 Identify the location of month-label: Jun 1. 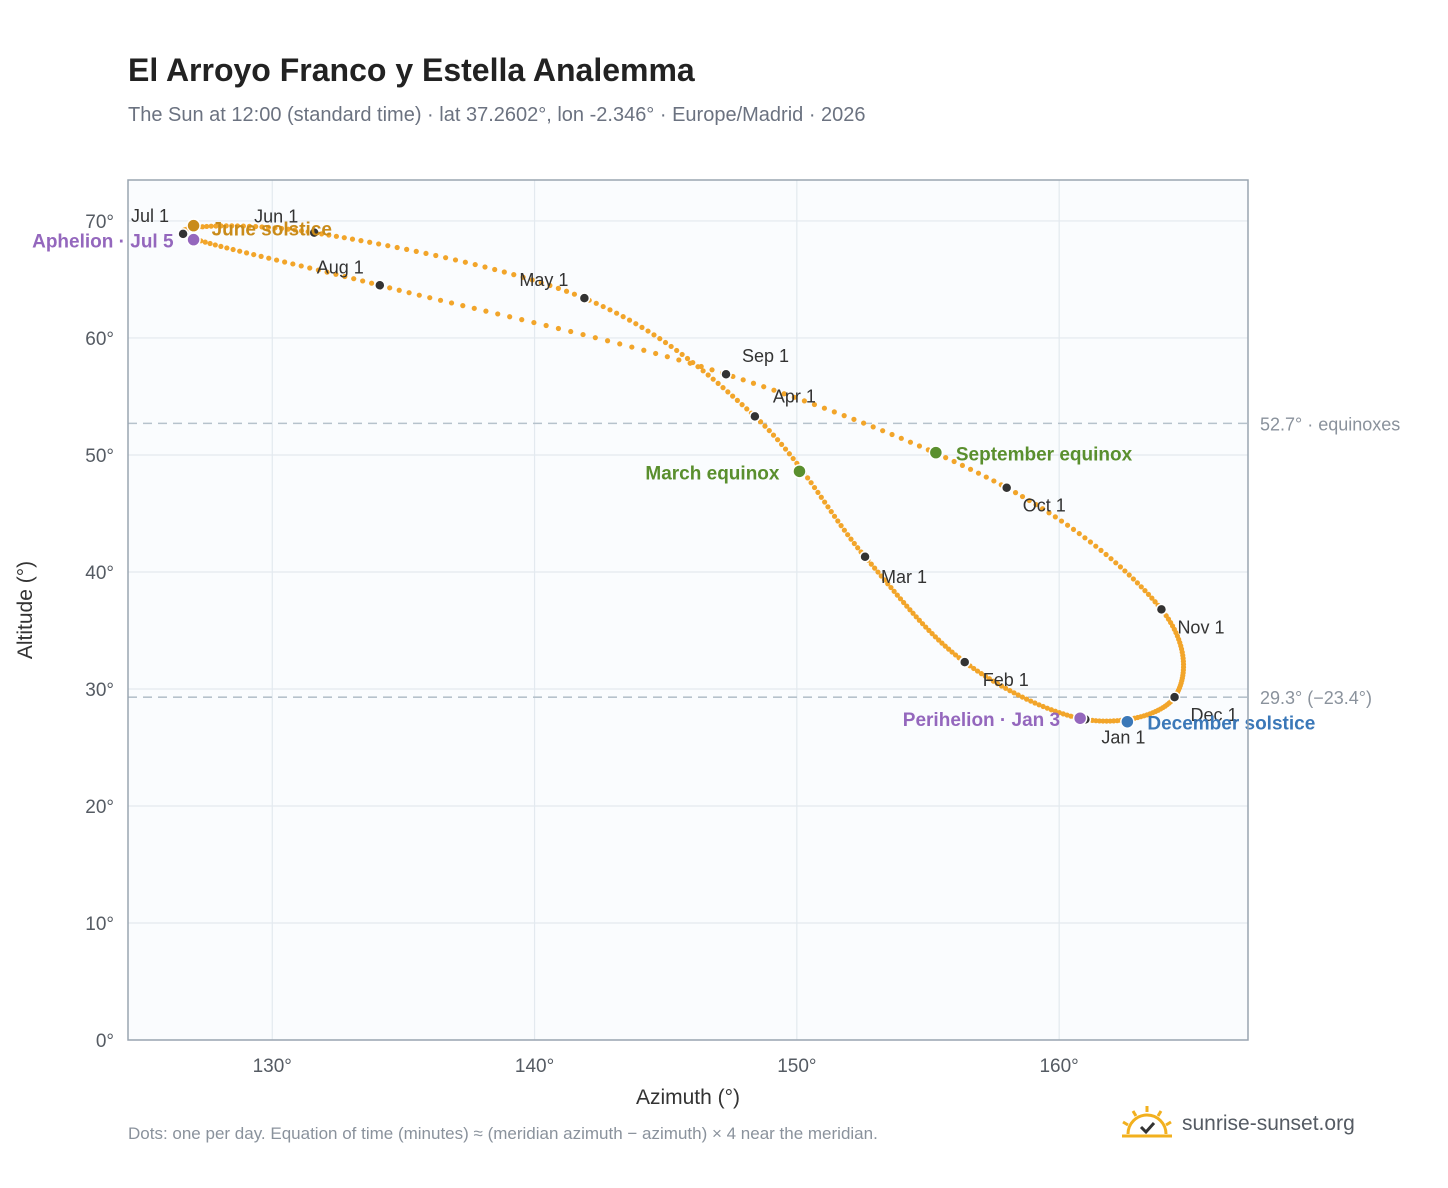
(276, 217).